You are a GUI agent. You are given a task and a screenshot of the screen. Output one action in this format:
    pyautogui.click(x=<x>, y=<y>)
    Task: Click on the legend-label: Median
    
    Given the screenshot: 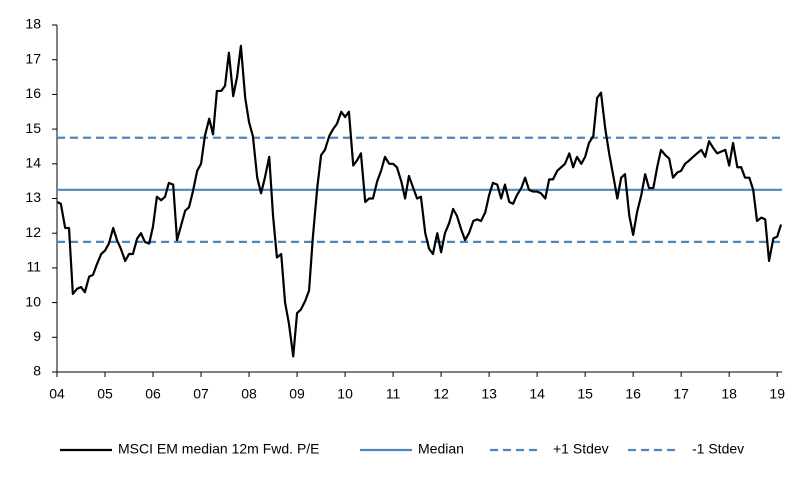 What is the action you would take?
    pyautogui.click(x=441, y=449)
    